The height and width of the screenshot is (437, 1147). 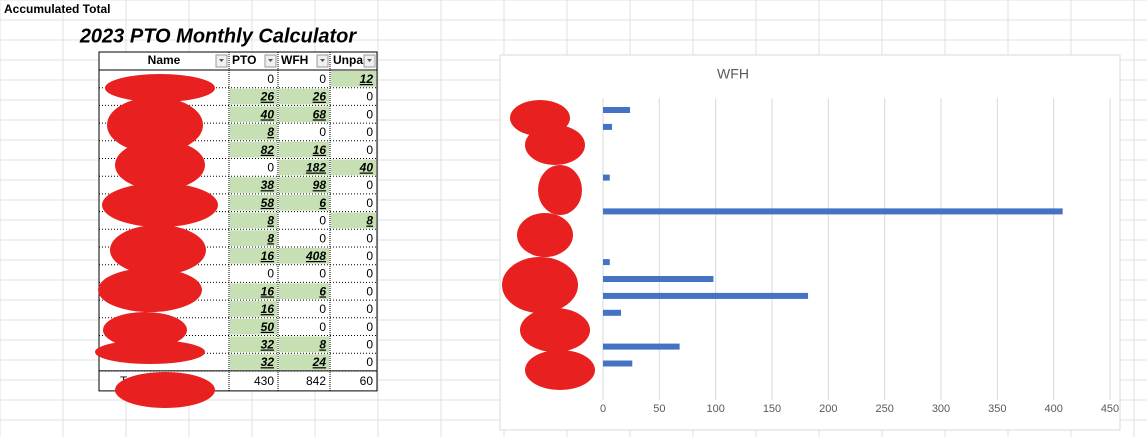 I want to click on cell-value: 12, so click(x=367, y=79).